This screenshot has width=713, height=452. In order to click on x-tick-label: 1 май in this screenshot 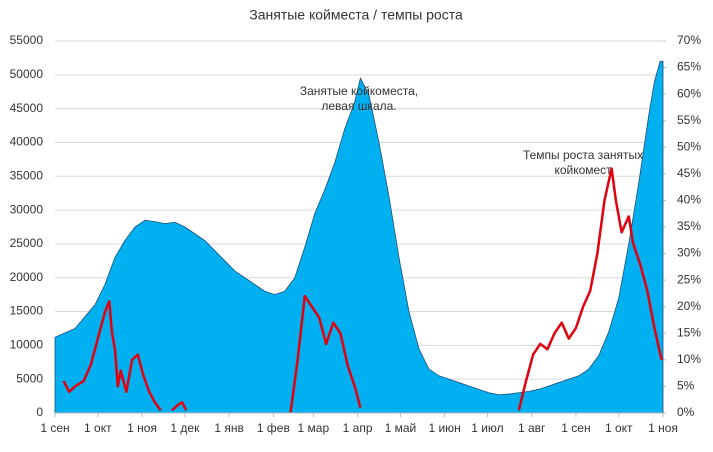, I will do `click(401, 428)`.